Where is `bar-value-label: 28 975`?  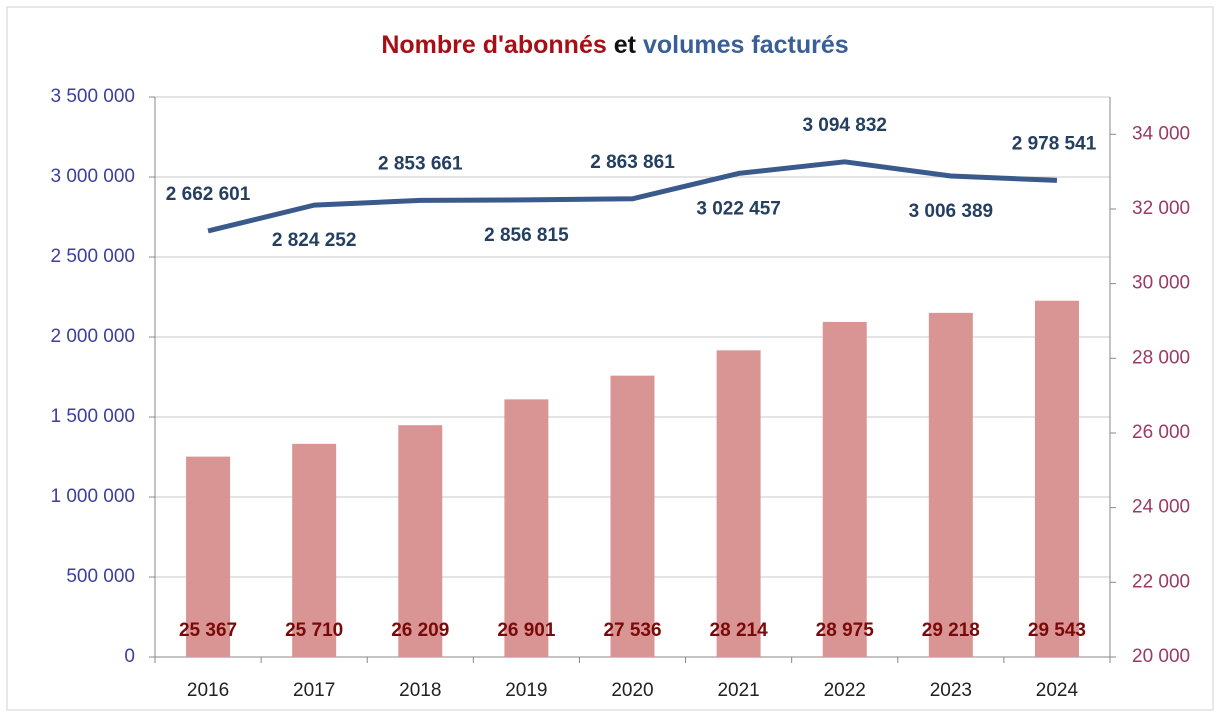
bar-value-label: 28 975 is located at coordinates (845, 630).